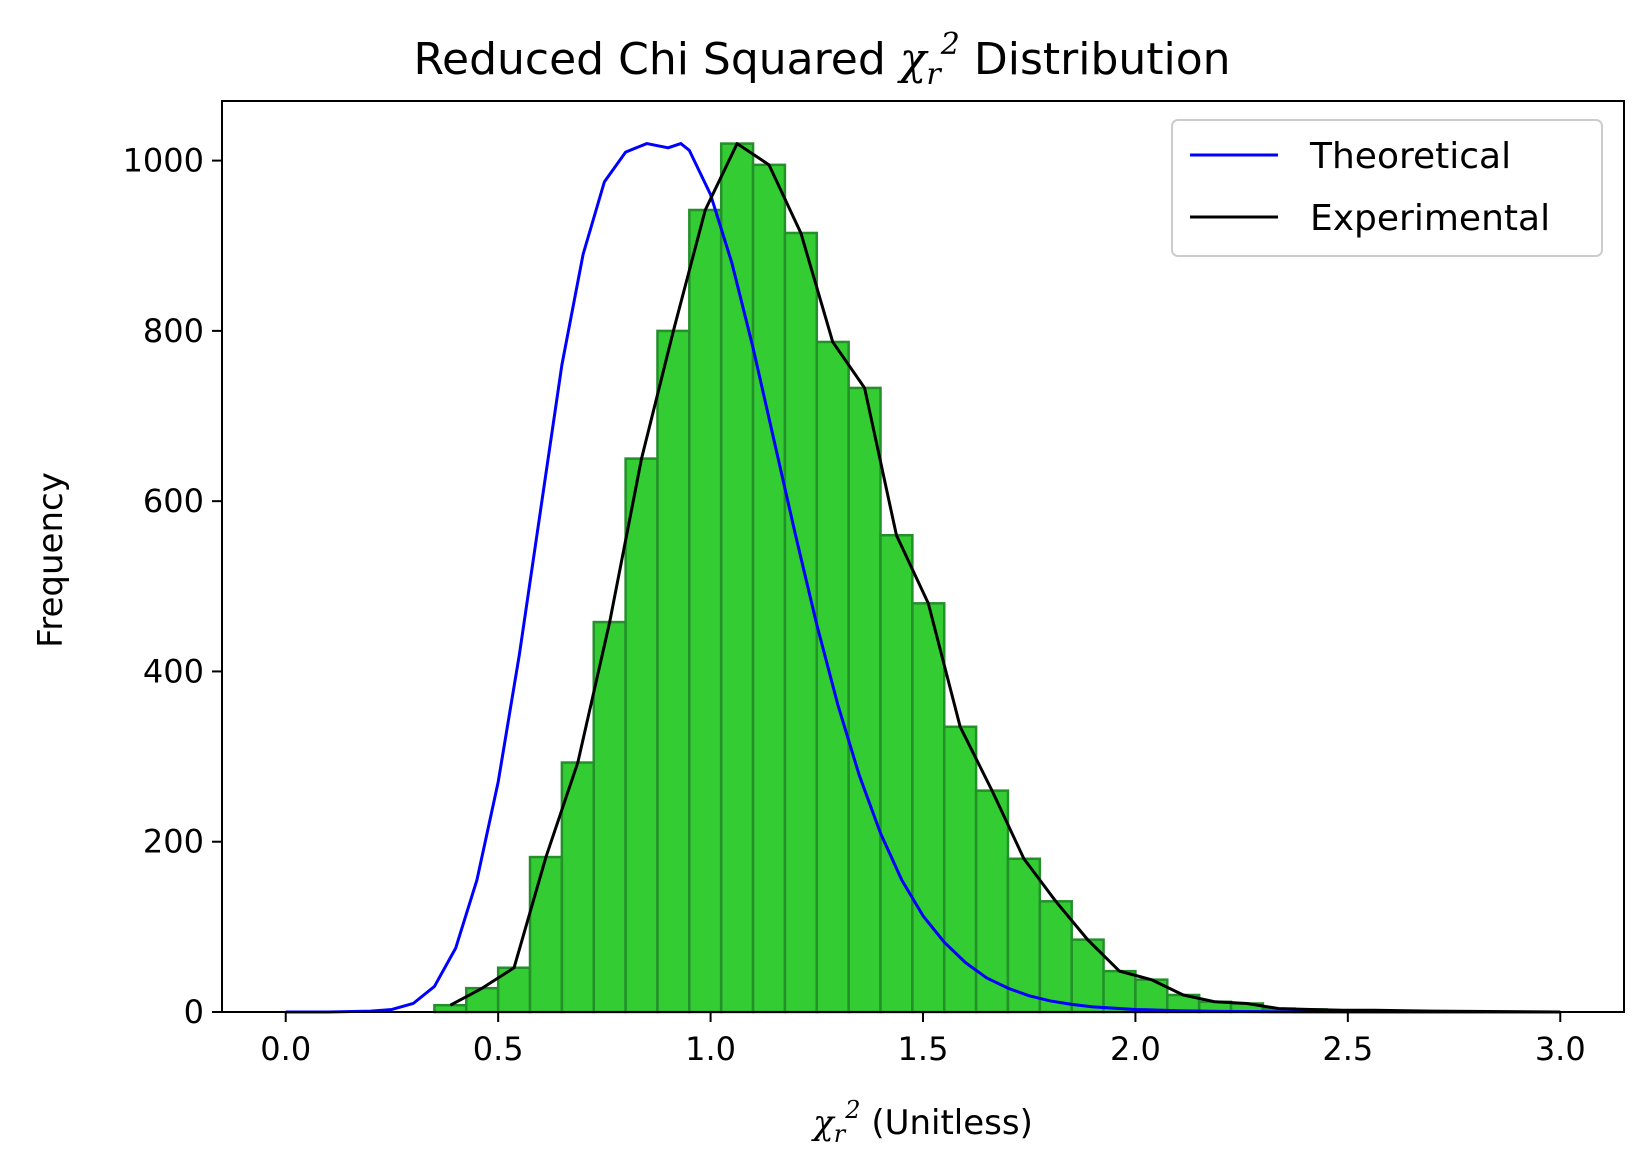 This screenshot has width=1646, height=1170. I want to click on x-tick-label: 2.0, so click(1135, 1049).